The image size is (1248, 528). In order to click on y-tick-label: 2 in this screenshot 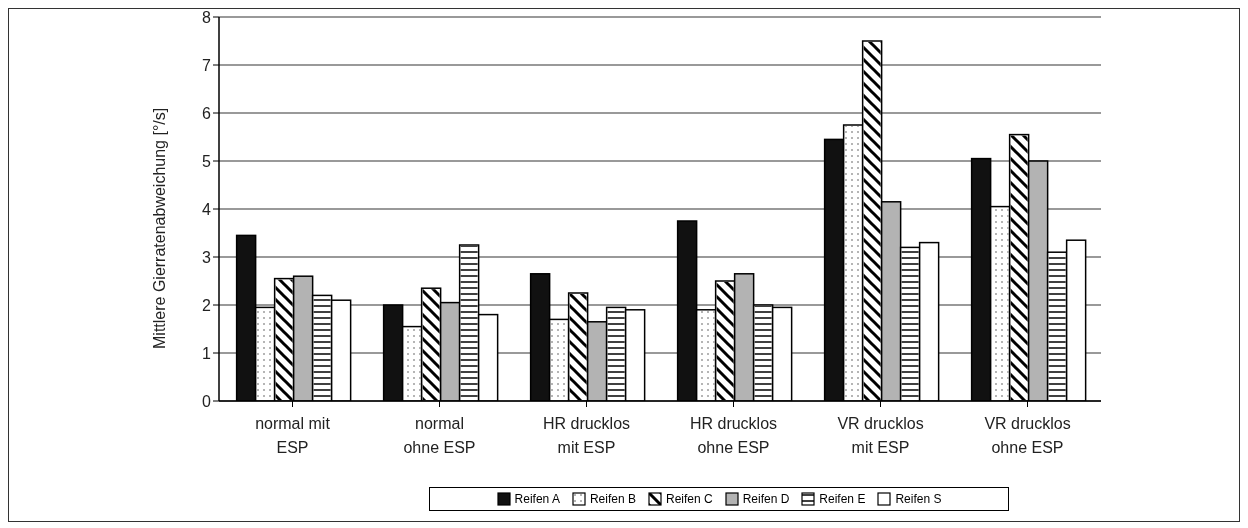, I will do `click(207, 305)`.